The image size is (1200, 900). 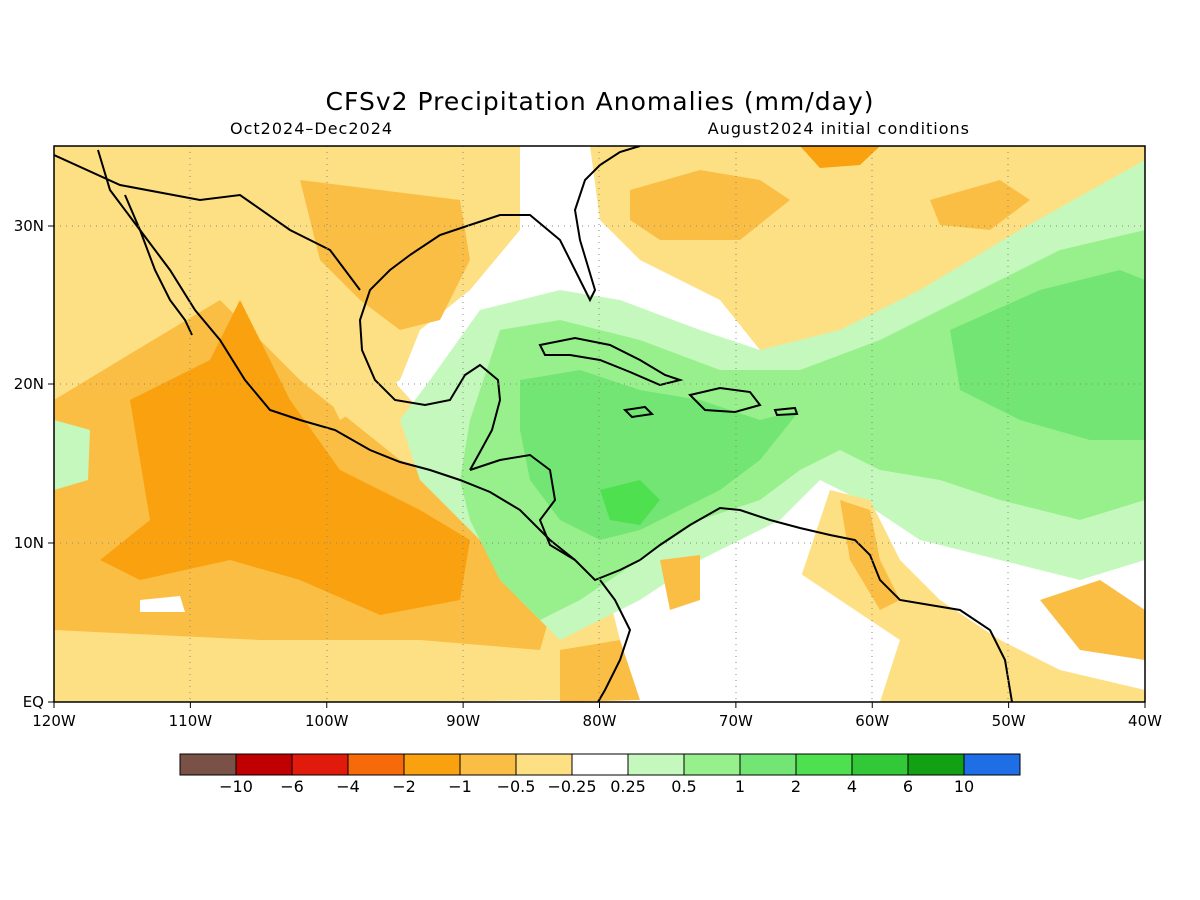 What do you see at coordinates (964, 786) in the screenshot?
I see `colorbar-label: 10` at bounding box center [964, 786].